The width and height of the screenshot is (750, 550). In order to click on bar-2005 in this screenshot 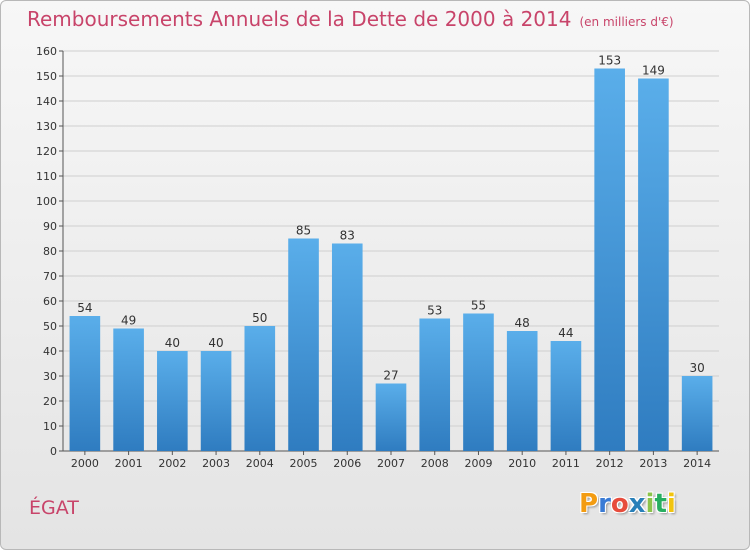, I will do `click(303, 345)`.